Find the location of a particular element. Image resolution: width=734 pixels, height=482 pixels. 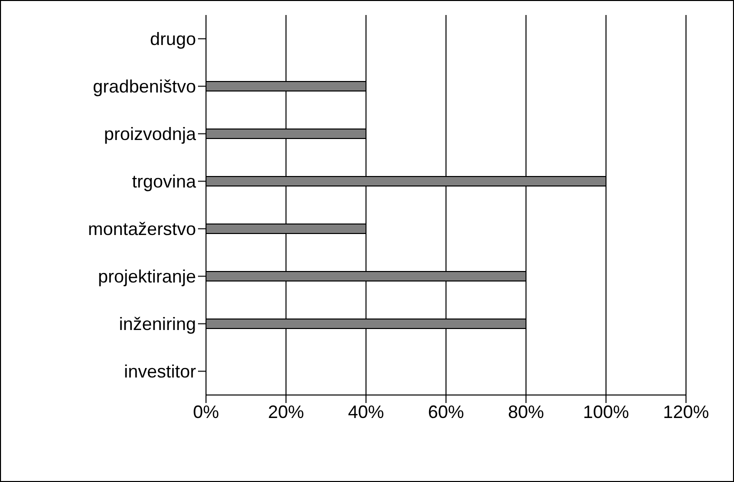

x-tick-label: 40% is located at coordinates (366, 412).